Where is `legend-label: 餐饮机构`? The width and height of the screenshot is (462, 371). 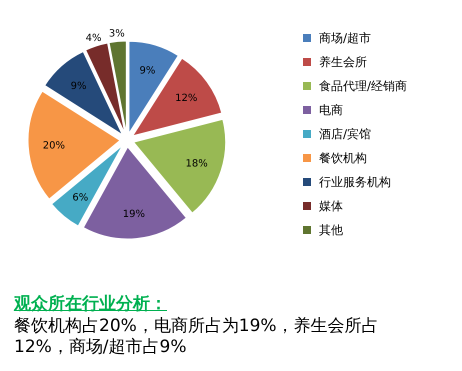 legend-label: 餐饮机构 is located at coordinates (343, 158).